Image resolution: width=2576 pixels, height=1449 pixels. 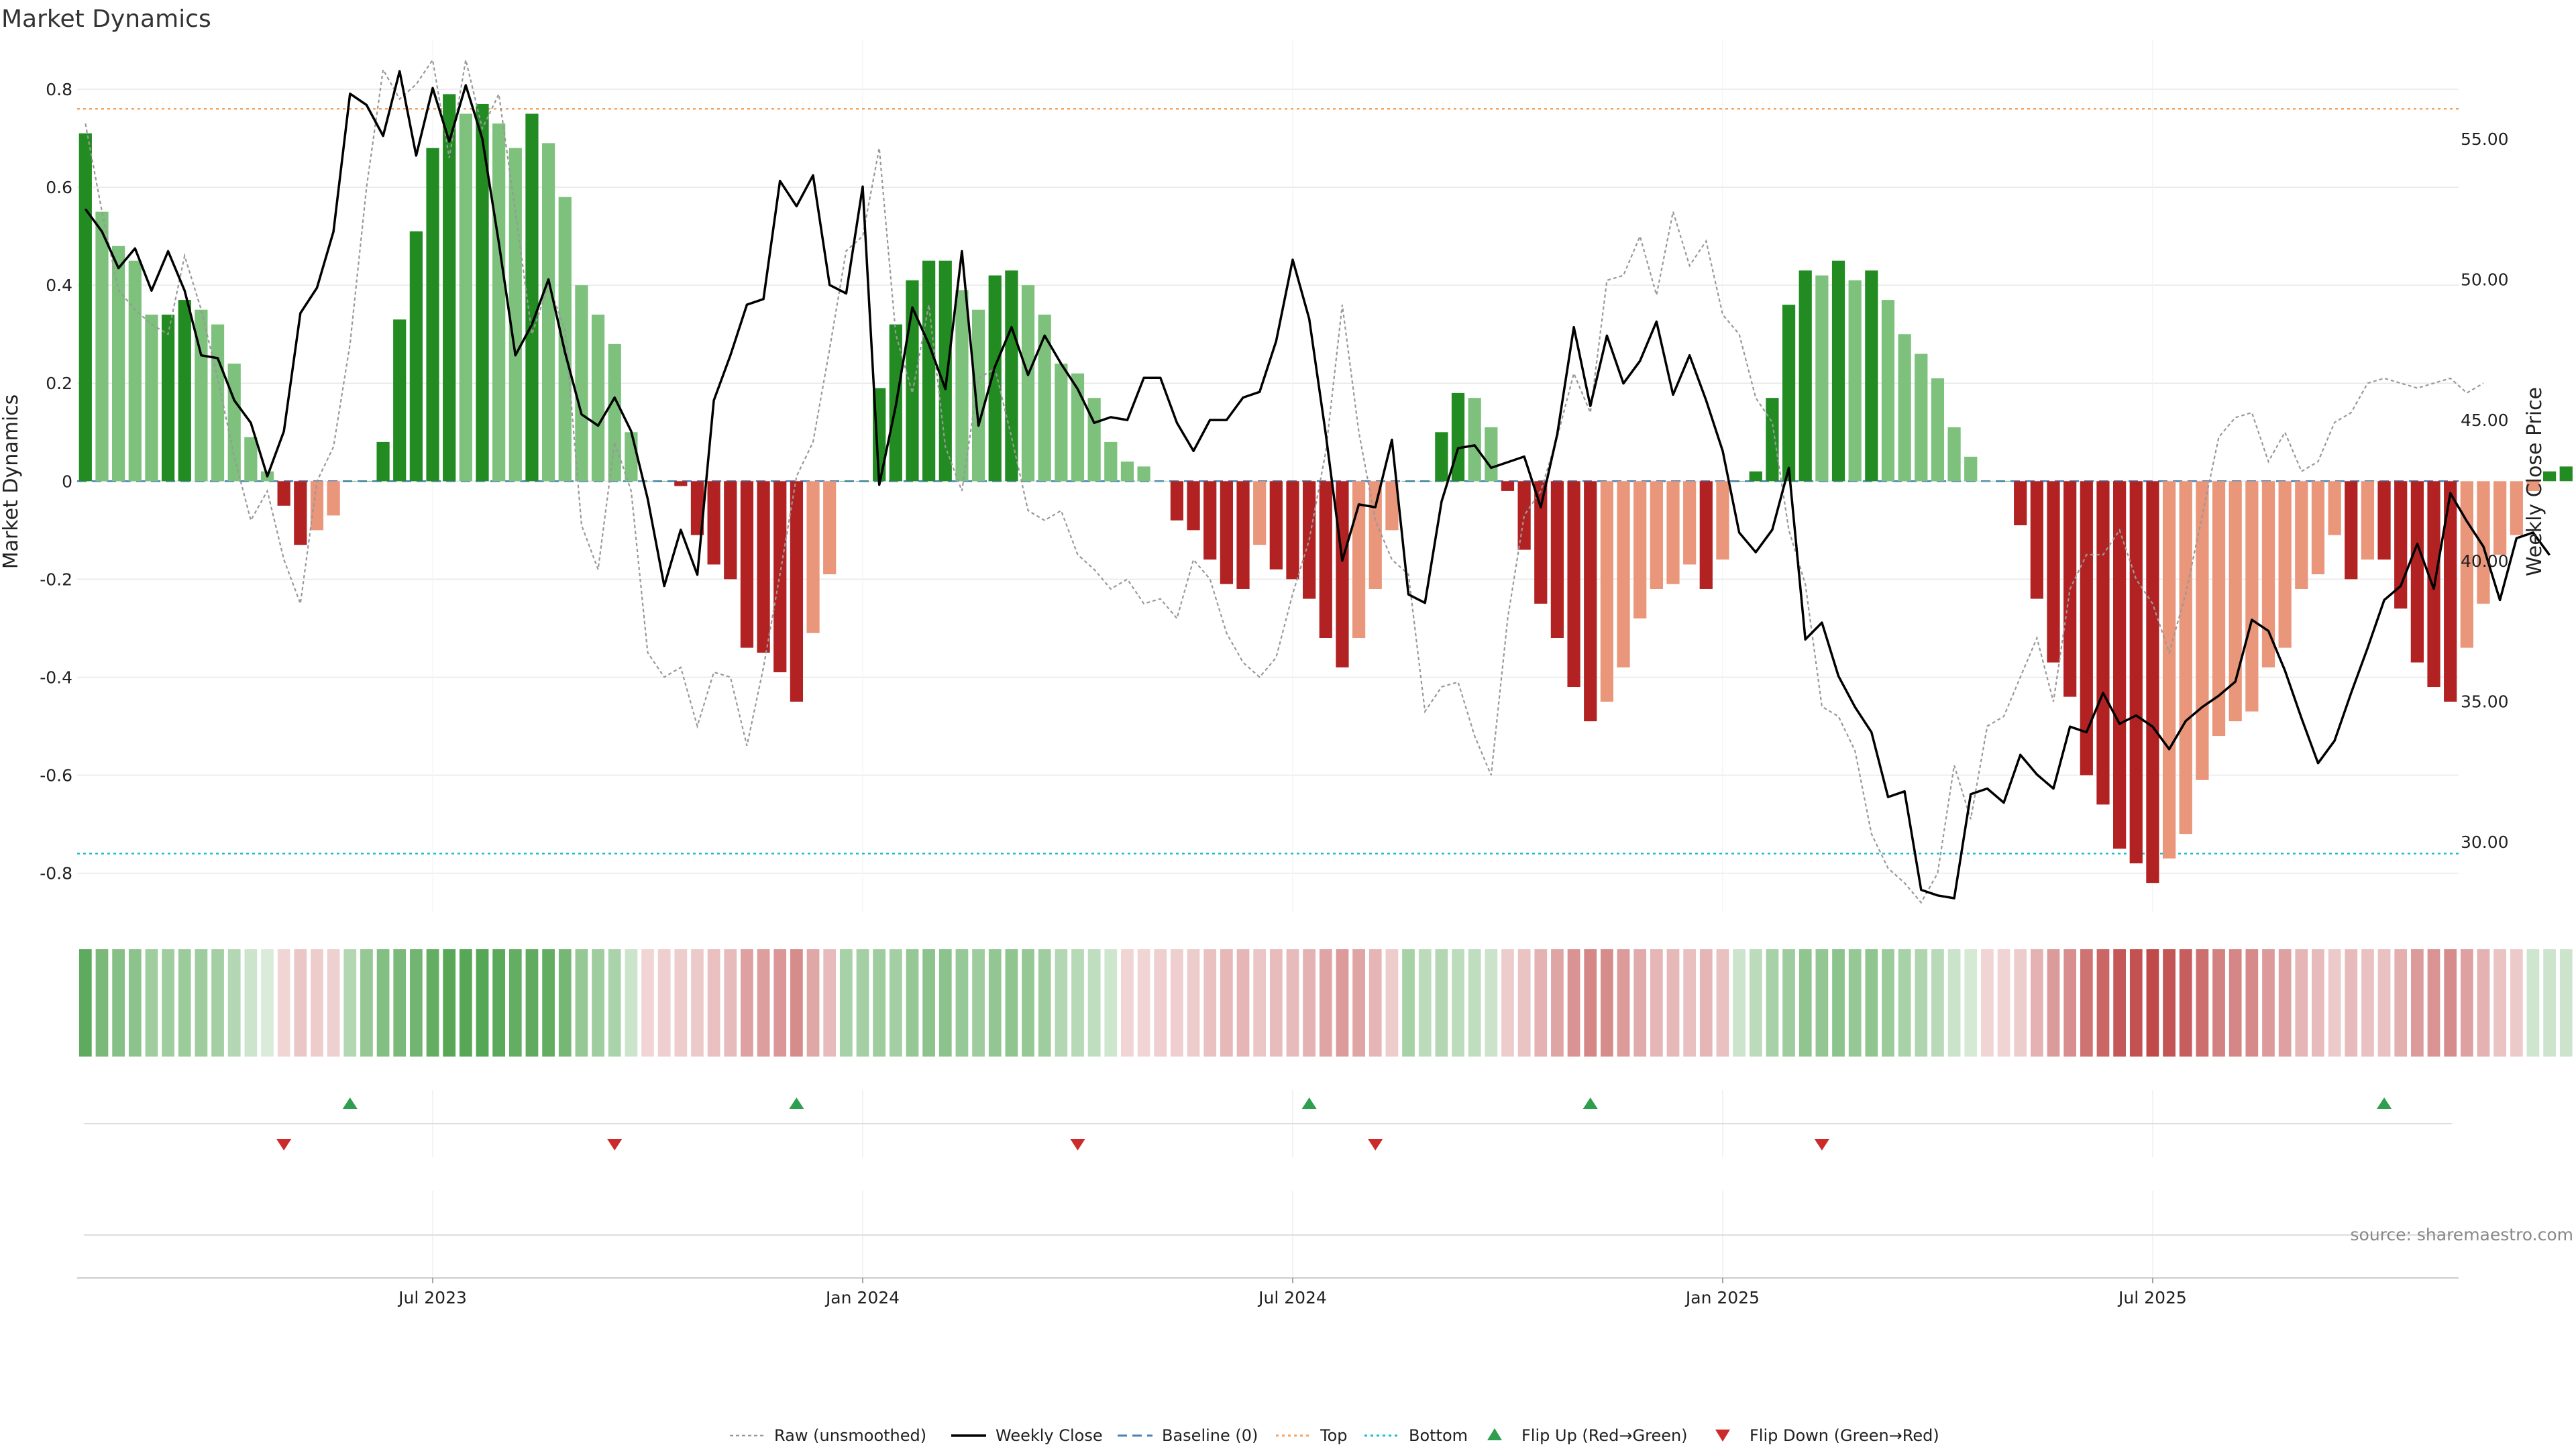 What do you see at coordinates (56, 873) in the screenshot?
I see `left-tick-label: -0.8` at bounding box center [56, 873].